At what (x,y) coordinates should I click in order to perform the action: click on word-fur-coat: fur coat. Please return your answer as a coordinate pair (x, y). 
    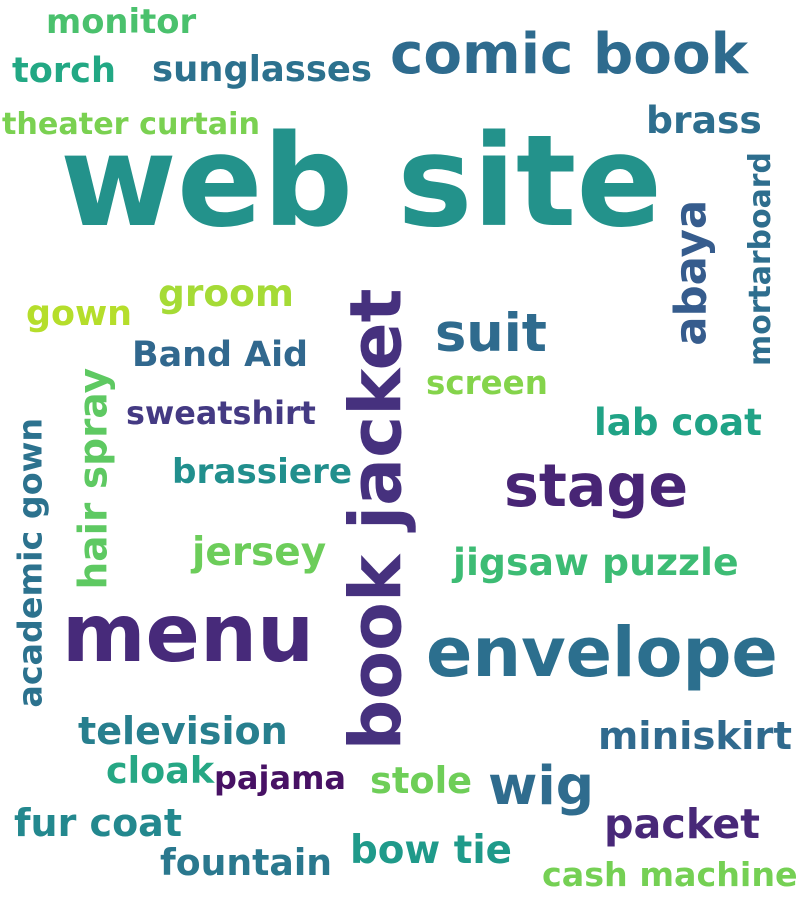
    Looking at the image, I should click on (98, 823).